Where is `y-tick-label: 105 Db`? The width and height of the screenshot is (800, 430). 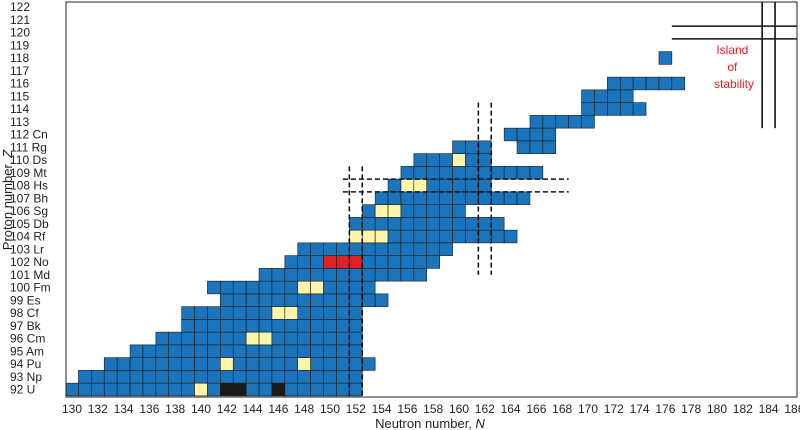 y-tick-label: 105 Db is located at coordinates (29, 224).